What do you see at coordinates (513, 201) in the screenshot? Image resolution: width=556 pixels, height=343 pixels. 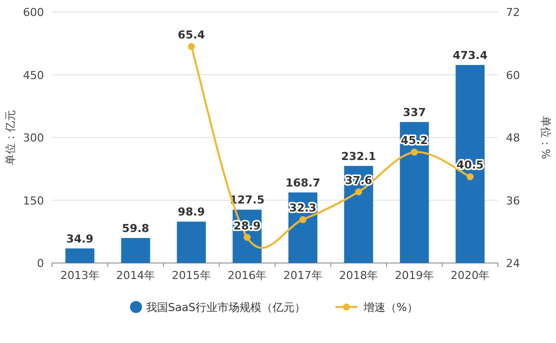 I see `y2-tick-label: 36` at bounding box center [513, 201].